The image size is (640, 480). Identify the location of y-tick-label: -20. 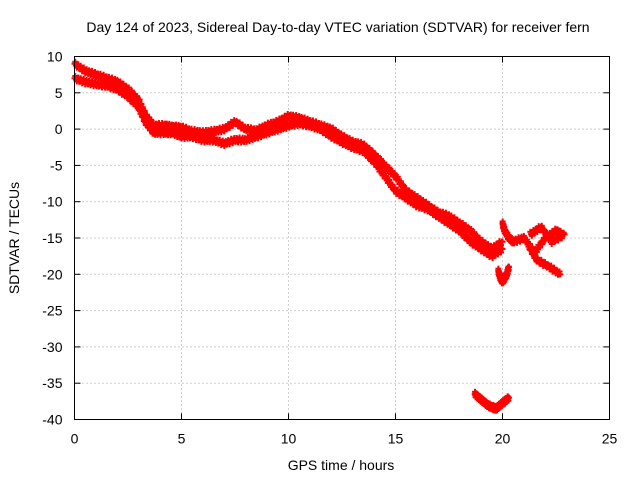
(52, 274).